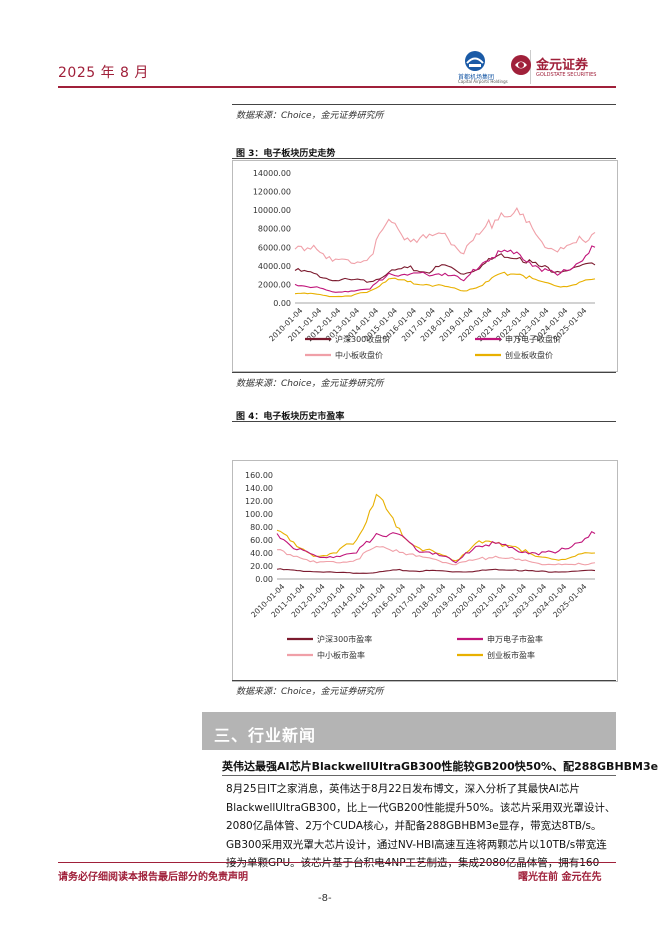 The width and height of the screenshot is (662, 936). Describe the element at coordinates (511, 655) in the screenshot. I see `legend-label: 创业板市盈率` at that location.